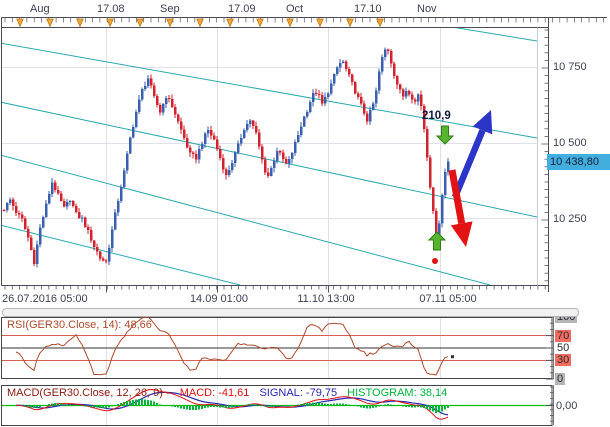  Describe the element at coordinates (170, 9) in the screenshot. I see `month-axis-label: Sep` at that location.